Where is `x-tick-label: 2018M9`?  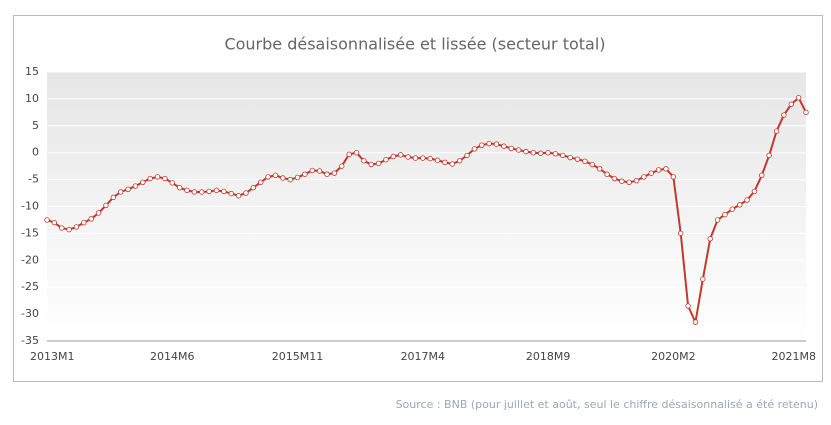
x-tick-label: 2018M9 is located at coordinates (548, 356).